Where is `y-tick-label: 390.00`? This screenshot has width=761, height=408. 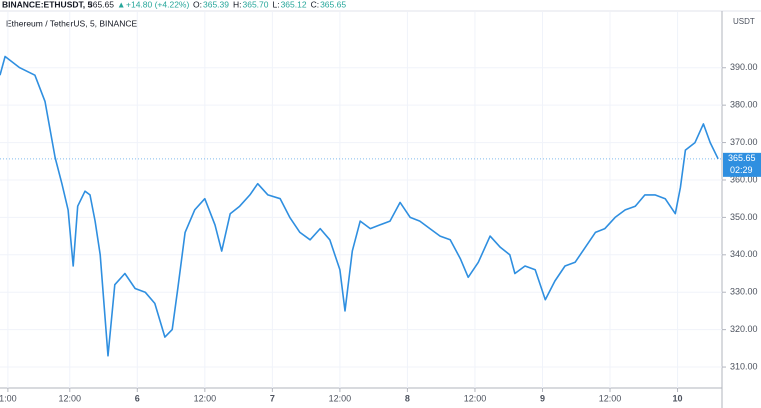 y-tick-label: 390.00 is located at coordinates (744, 67).